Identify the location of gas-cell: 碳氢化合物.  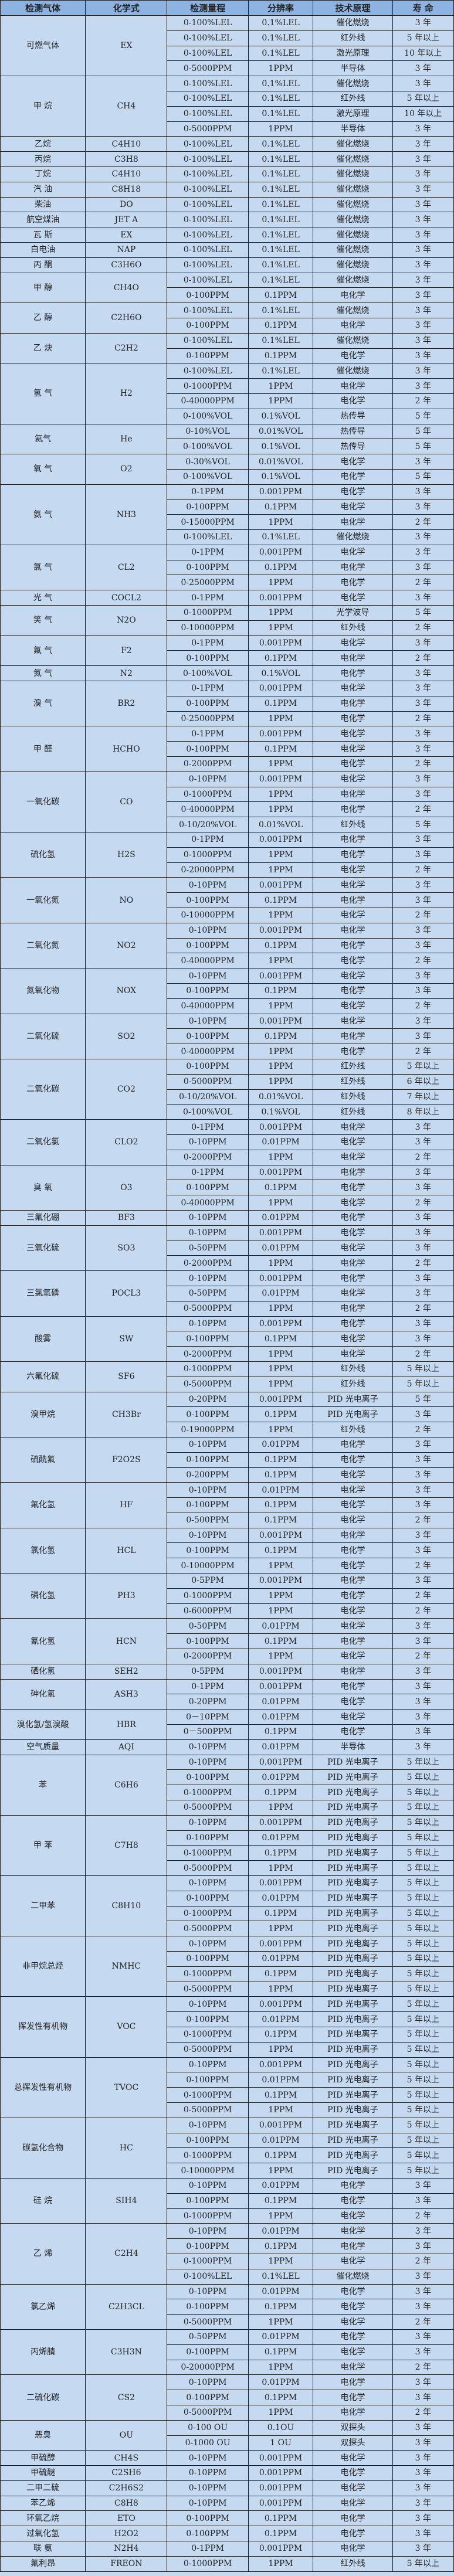
(43, 2148).